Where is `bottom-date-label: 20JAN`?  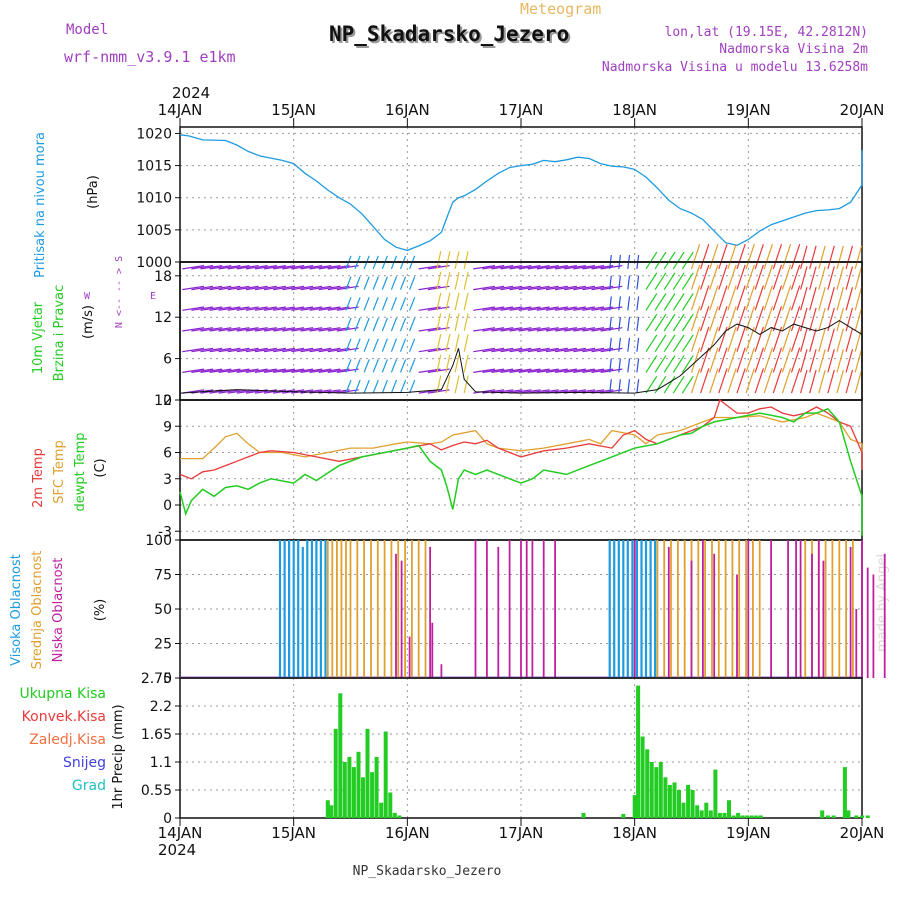
bottom-date-label: 20JAN is located at coordinates (862, 833).